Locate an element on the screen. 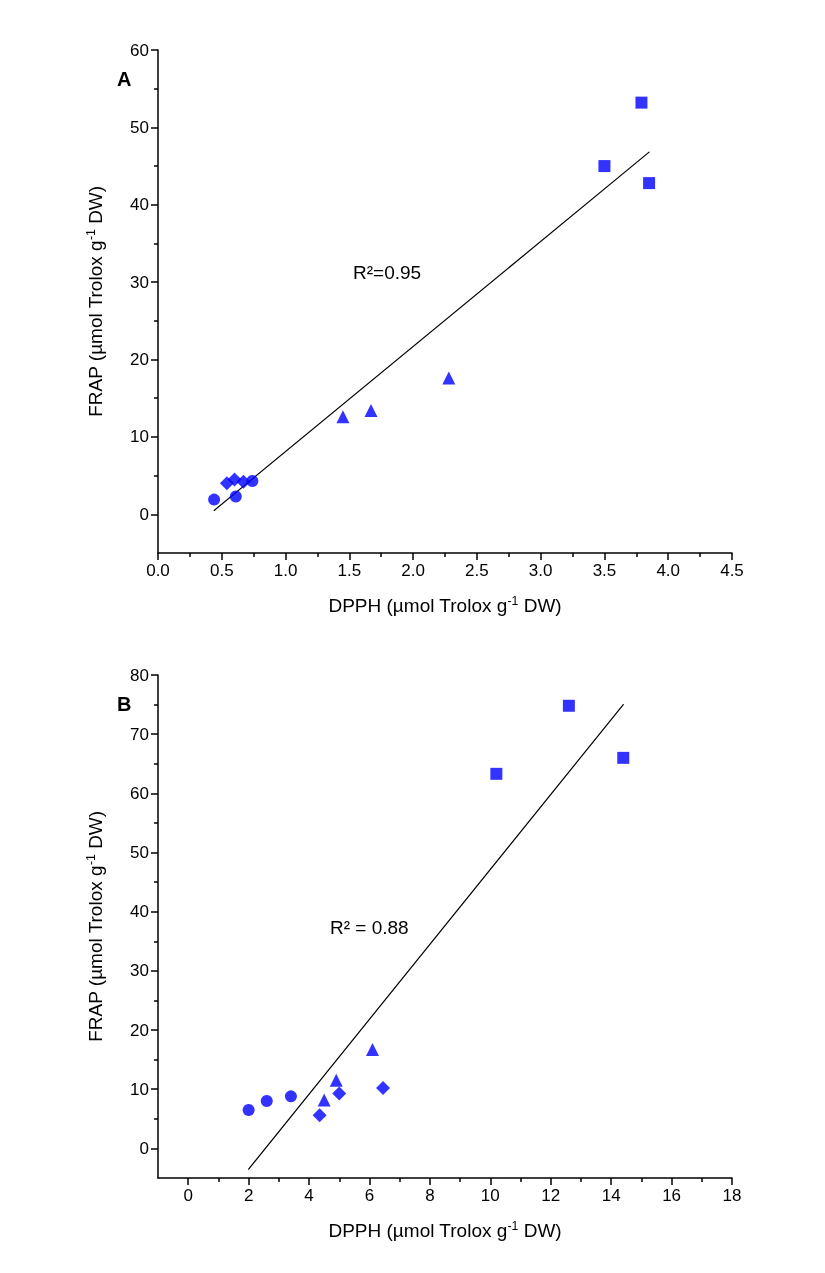 The height and width of the screenshot is (1273, 825). x-tick-label: 0.5 is located at coordinates (221, 570).